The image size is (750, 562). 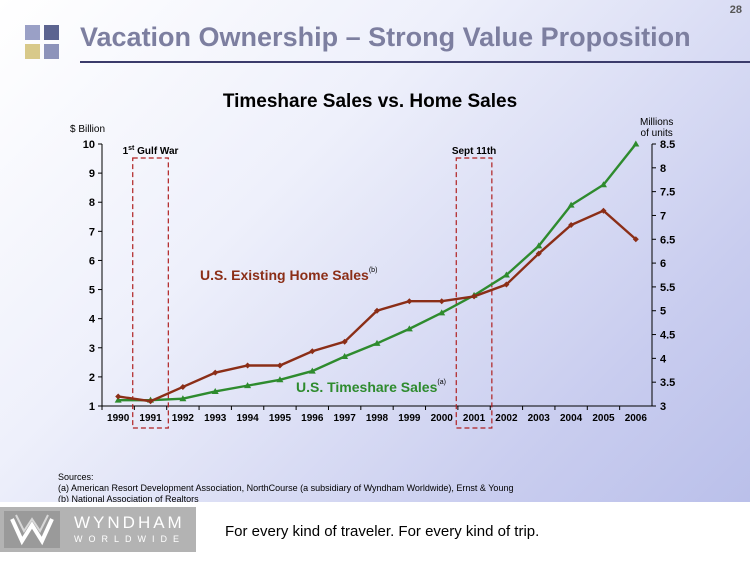 What do you see at coordinates (663, 312) in the screenshot?
I see `right-tick-label: 5` at bounding box center [663, 312].